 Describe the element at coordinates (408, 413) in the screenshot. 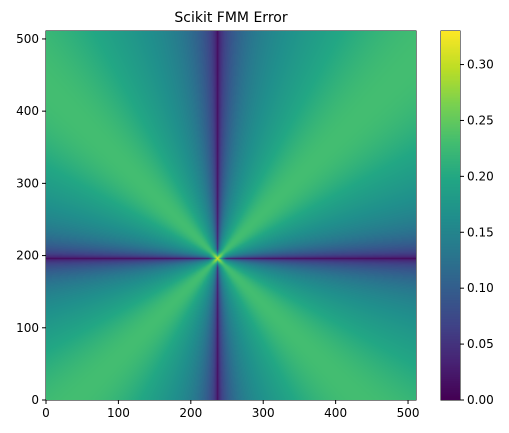

I see `x-tick-label: 500` at that location.